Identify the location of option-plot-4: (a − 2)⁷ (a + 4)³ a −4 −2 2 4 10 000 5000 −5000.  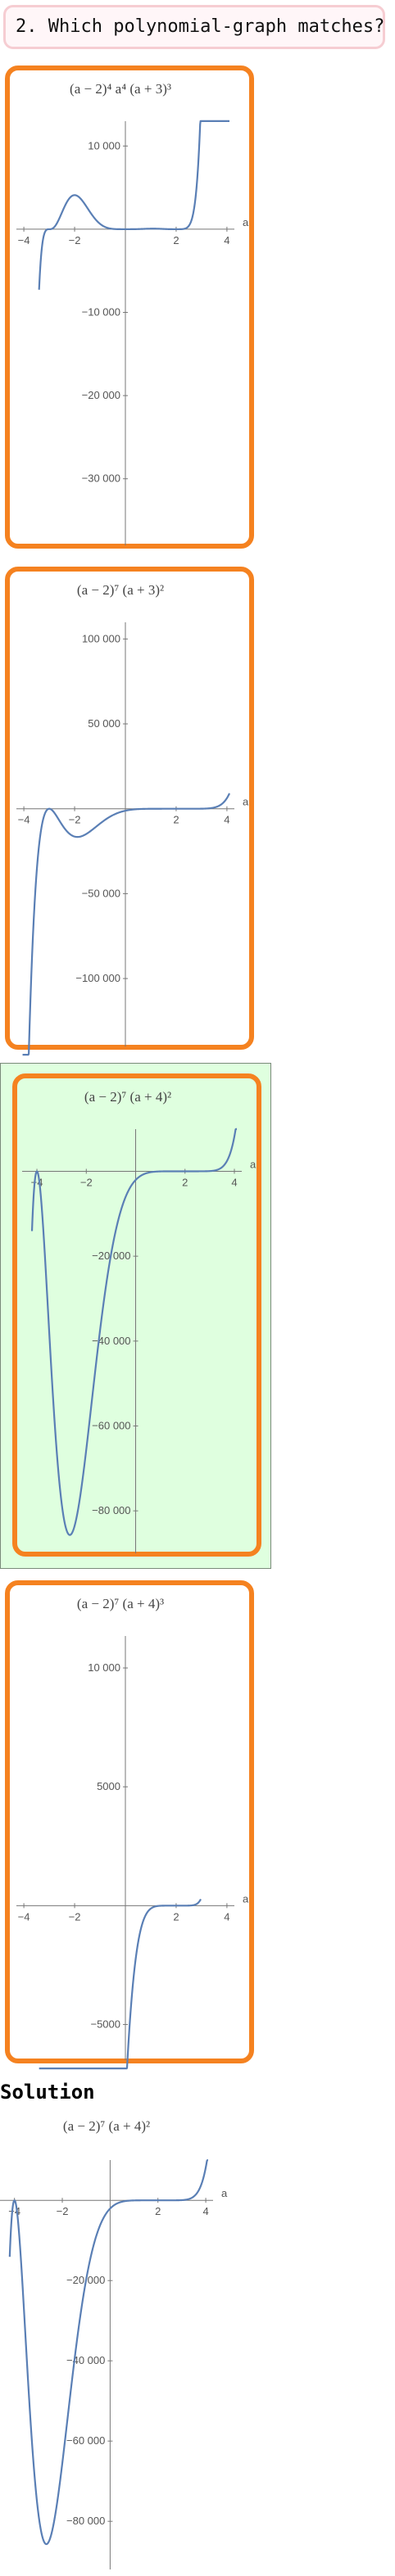
(132, 1833).